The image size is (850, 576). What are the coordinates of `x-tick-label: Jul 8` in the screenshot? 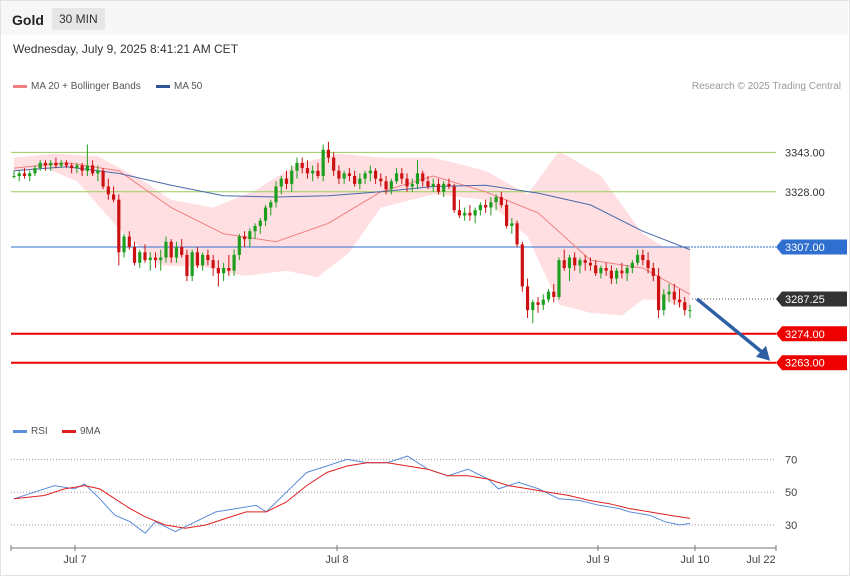 It's located at (336, 560).